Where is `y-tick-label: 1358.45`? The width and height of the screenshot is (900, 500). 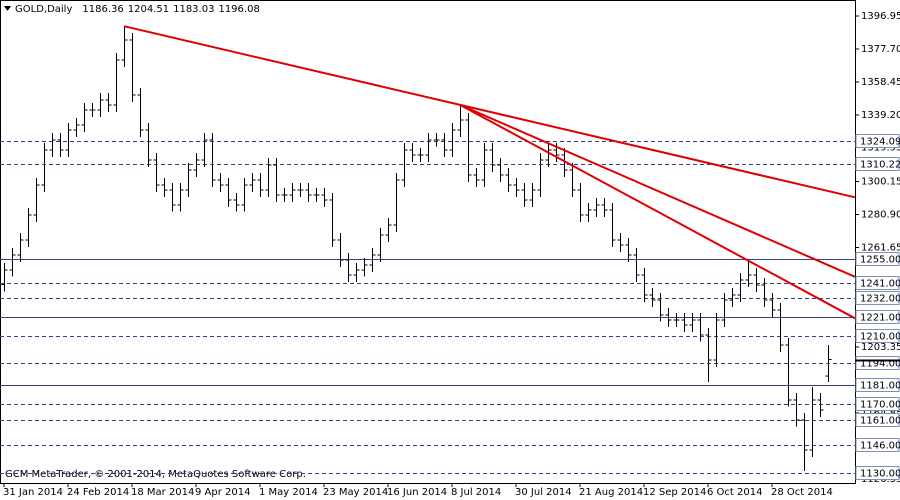 y-tick-label: 1358.45 is located at coordinates (880, 82).